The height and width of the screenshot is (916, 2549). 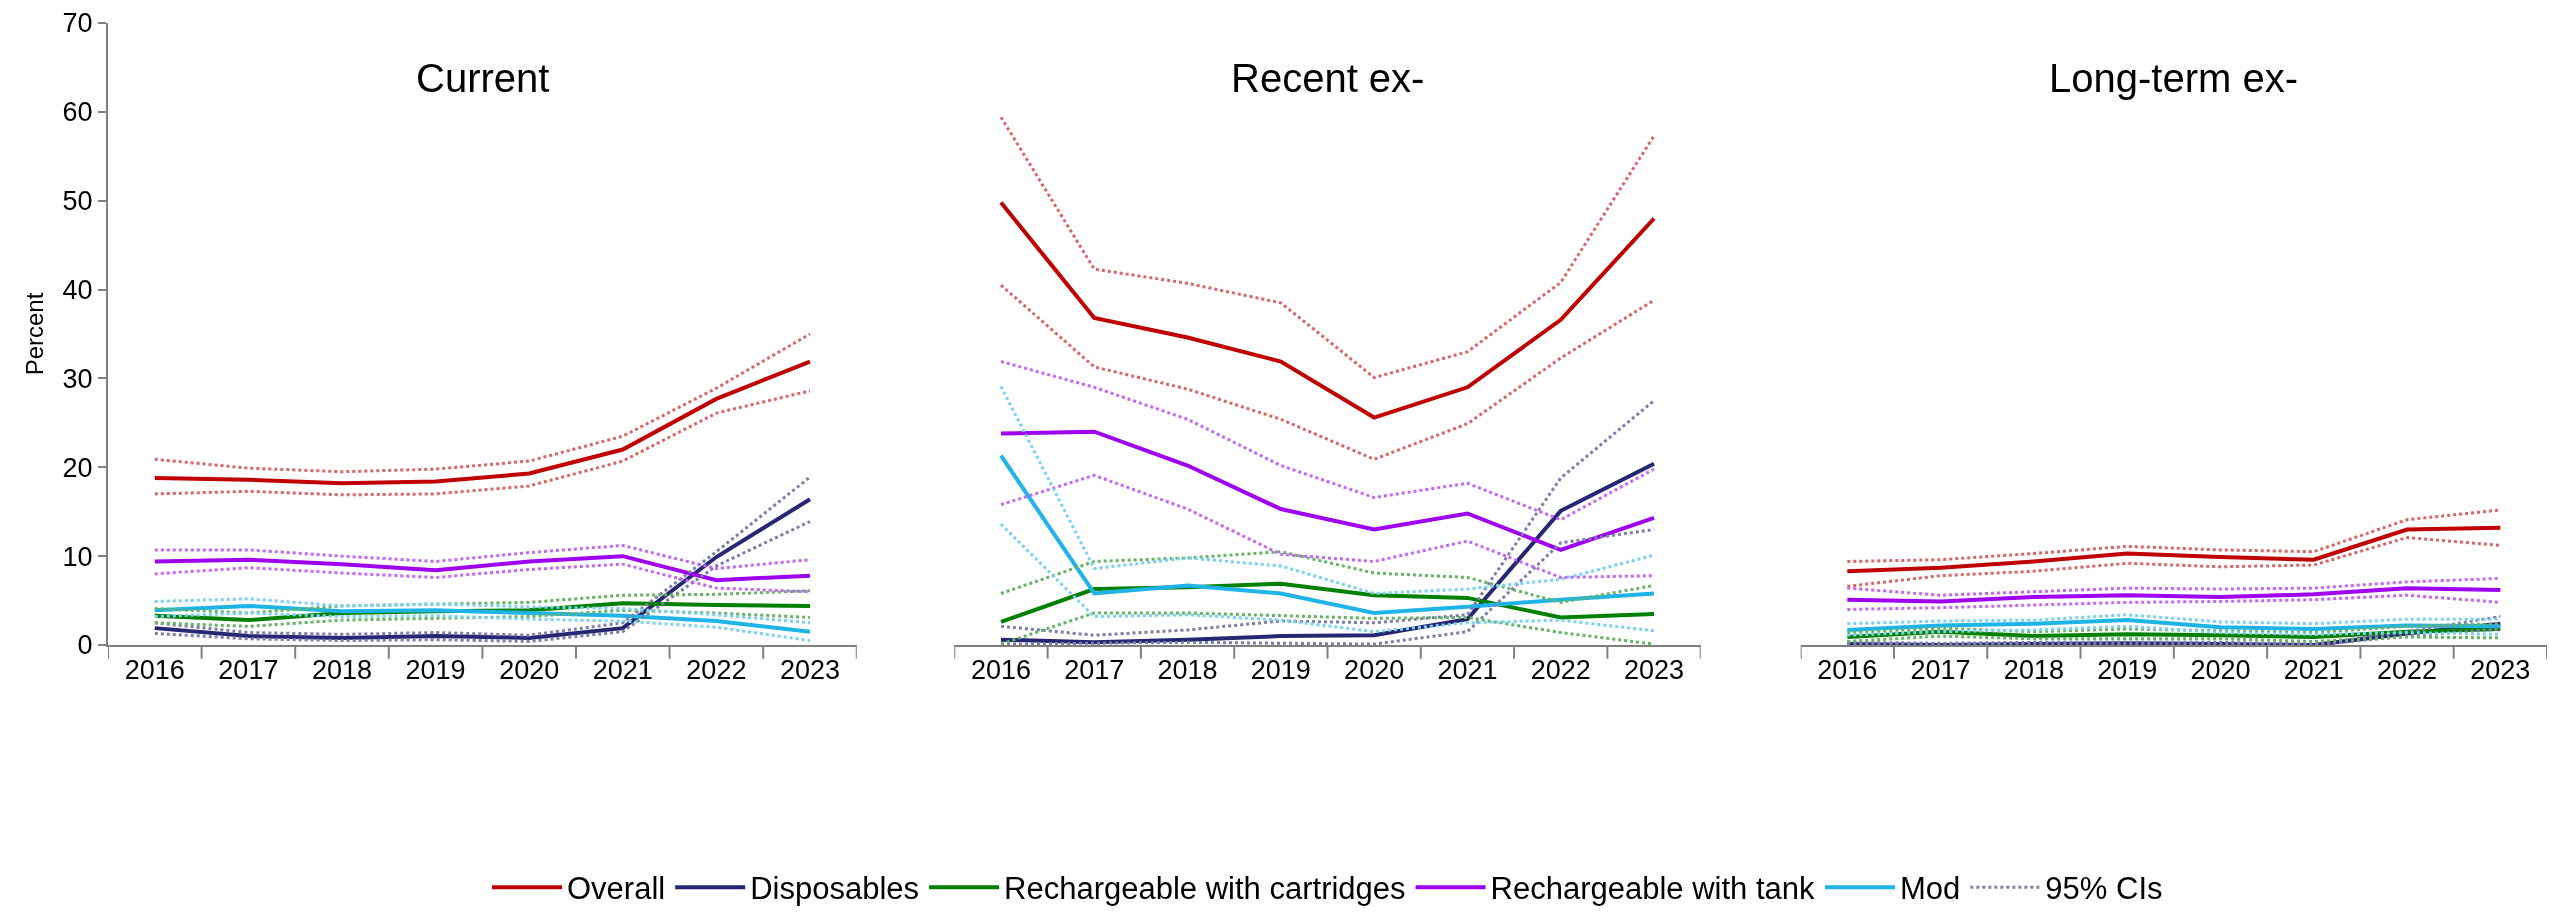 I want to click on legend-label: Rechargeable with cartridges, so click(x=1205, y=889).